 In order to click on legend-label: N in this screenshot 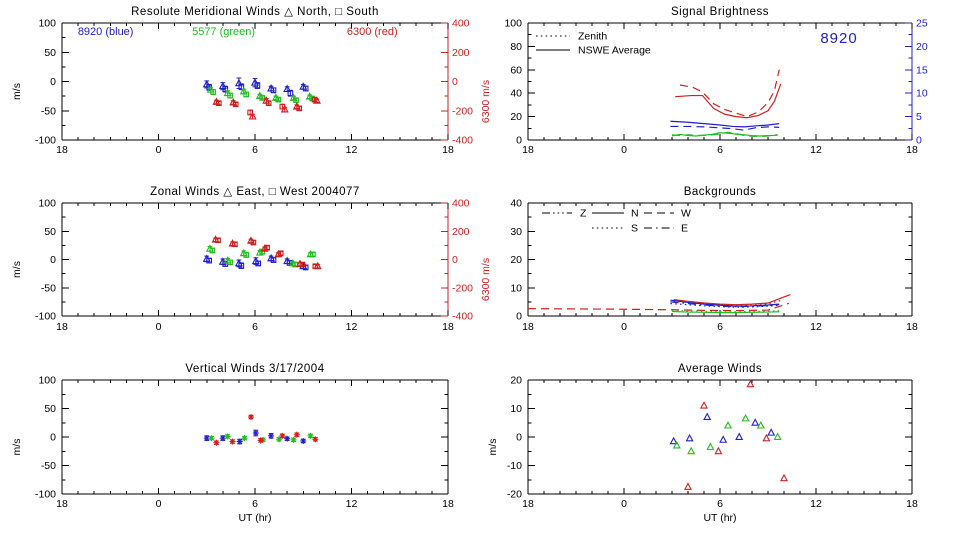, I will do `click(635, 214)`.